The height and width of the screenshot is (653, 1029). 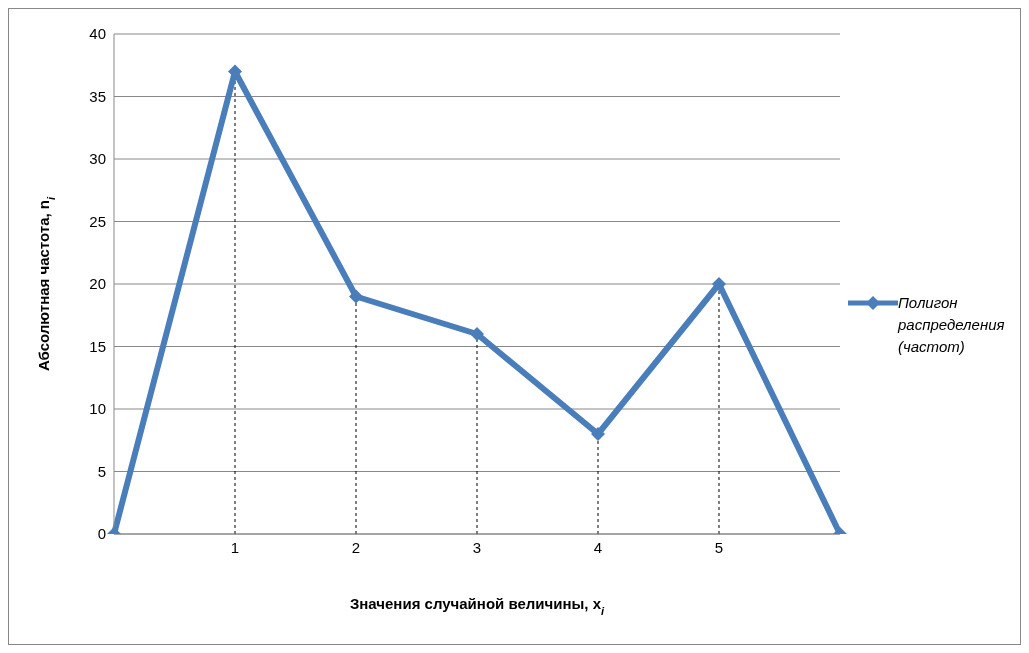 What do you see at coordinates (101, 534) in the screenshot?
I see `y-tick-label: 0` at bounding box center [101, 534].